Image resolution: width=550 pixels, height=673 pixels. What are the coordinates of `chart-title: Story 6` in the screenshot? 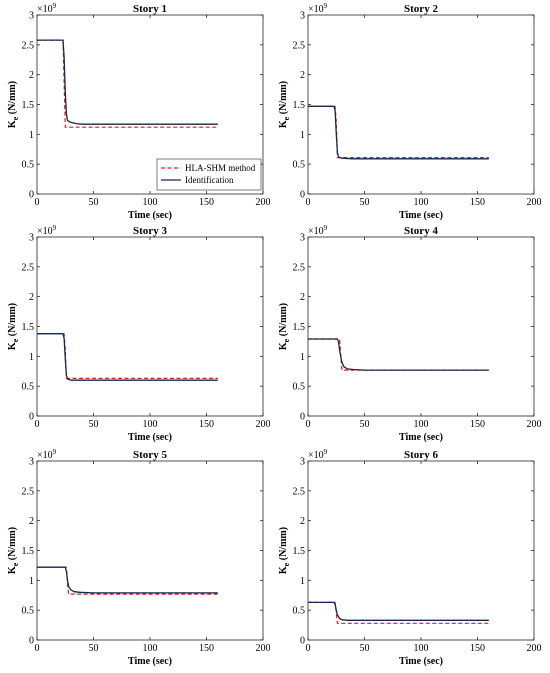 It's located at (421, 455).